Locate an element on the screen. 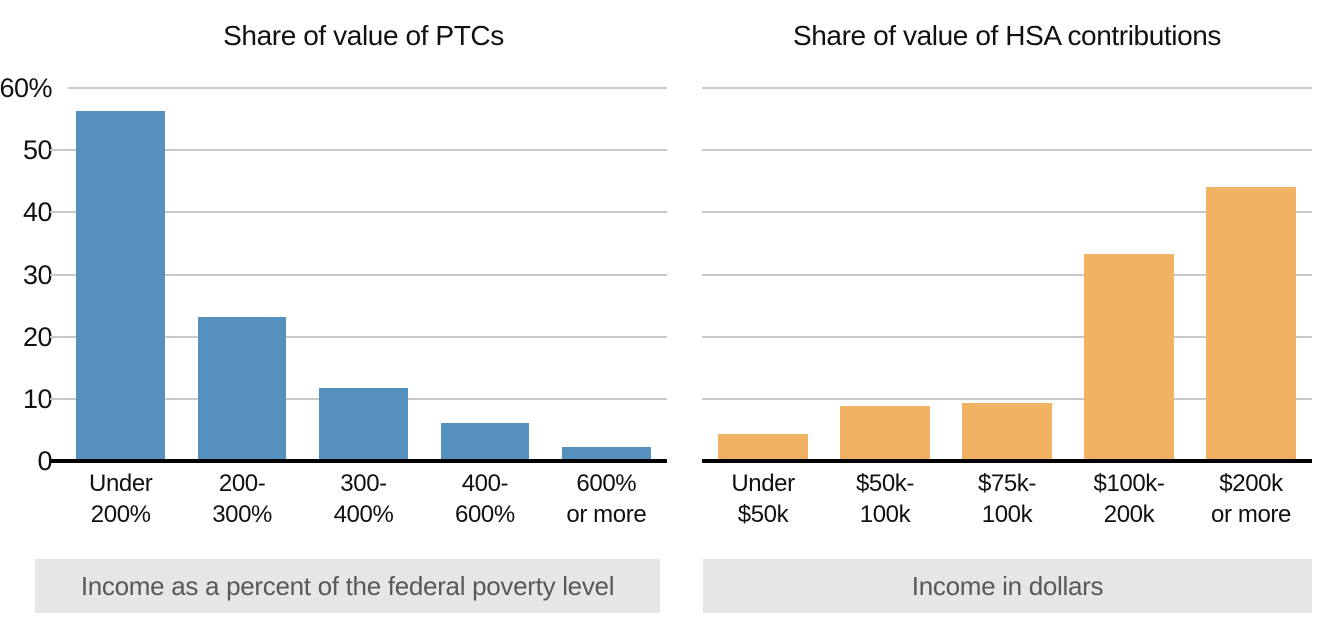 The image size is (1329, 626). x-category-label-0: Under $50k is located at coordinates (763, 499).